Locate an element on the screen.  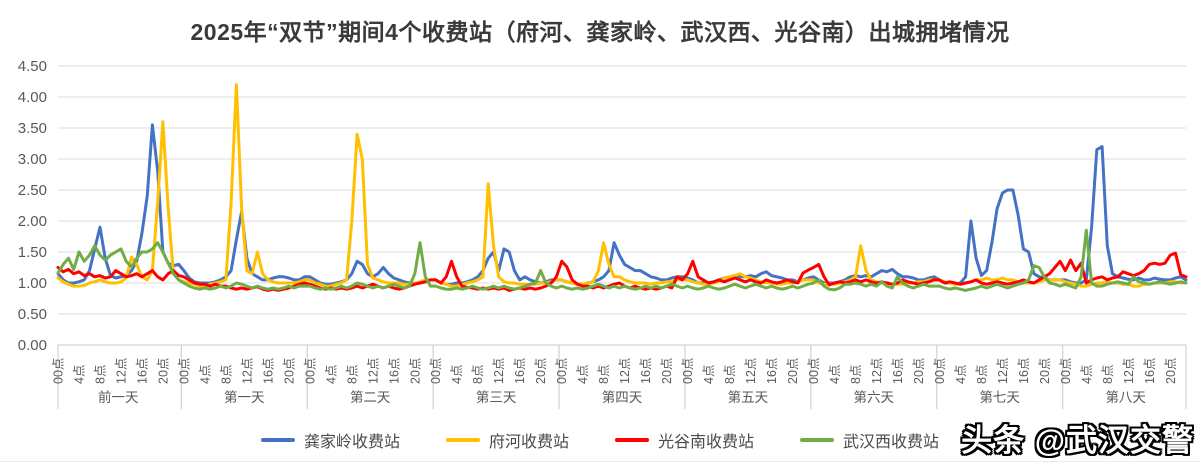
watermark: 头条 @武汉交警 is located at coordinates (1077, 440).